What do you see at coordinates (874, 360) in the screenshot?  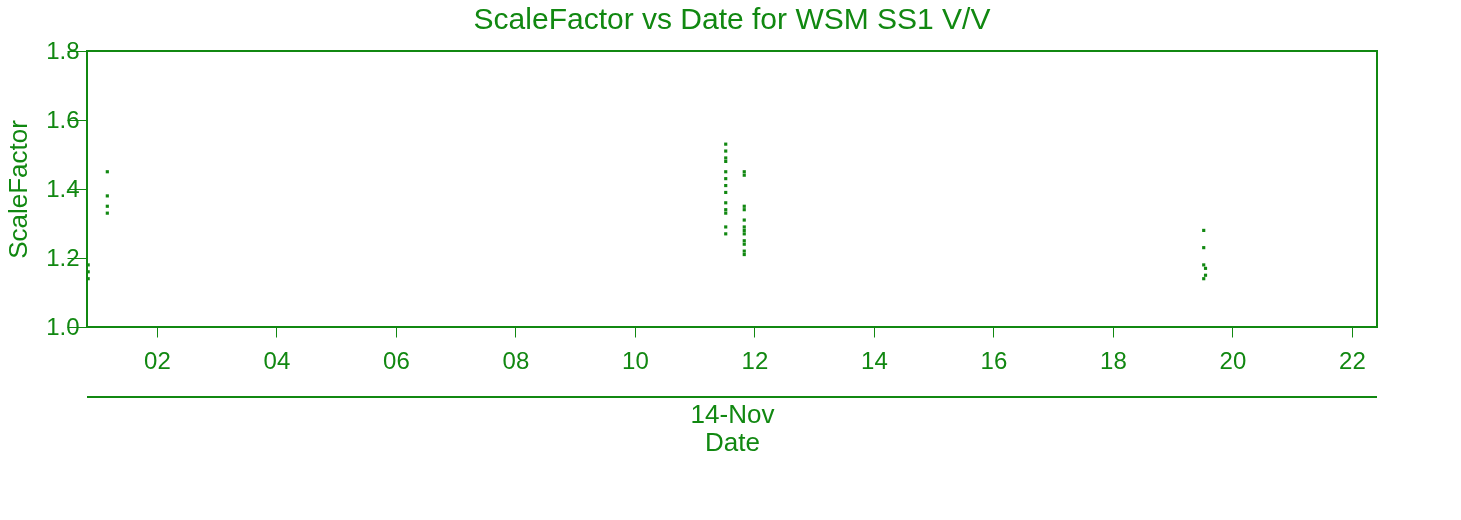 I see `x-tick-label: 14` at bounding box center [874, 360].